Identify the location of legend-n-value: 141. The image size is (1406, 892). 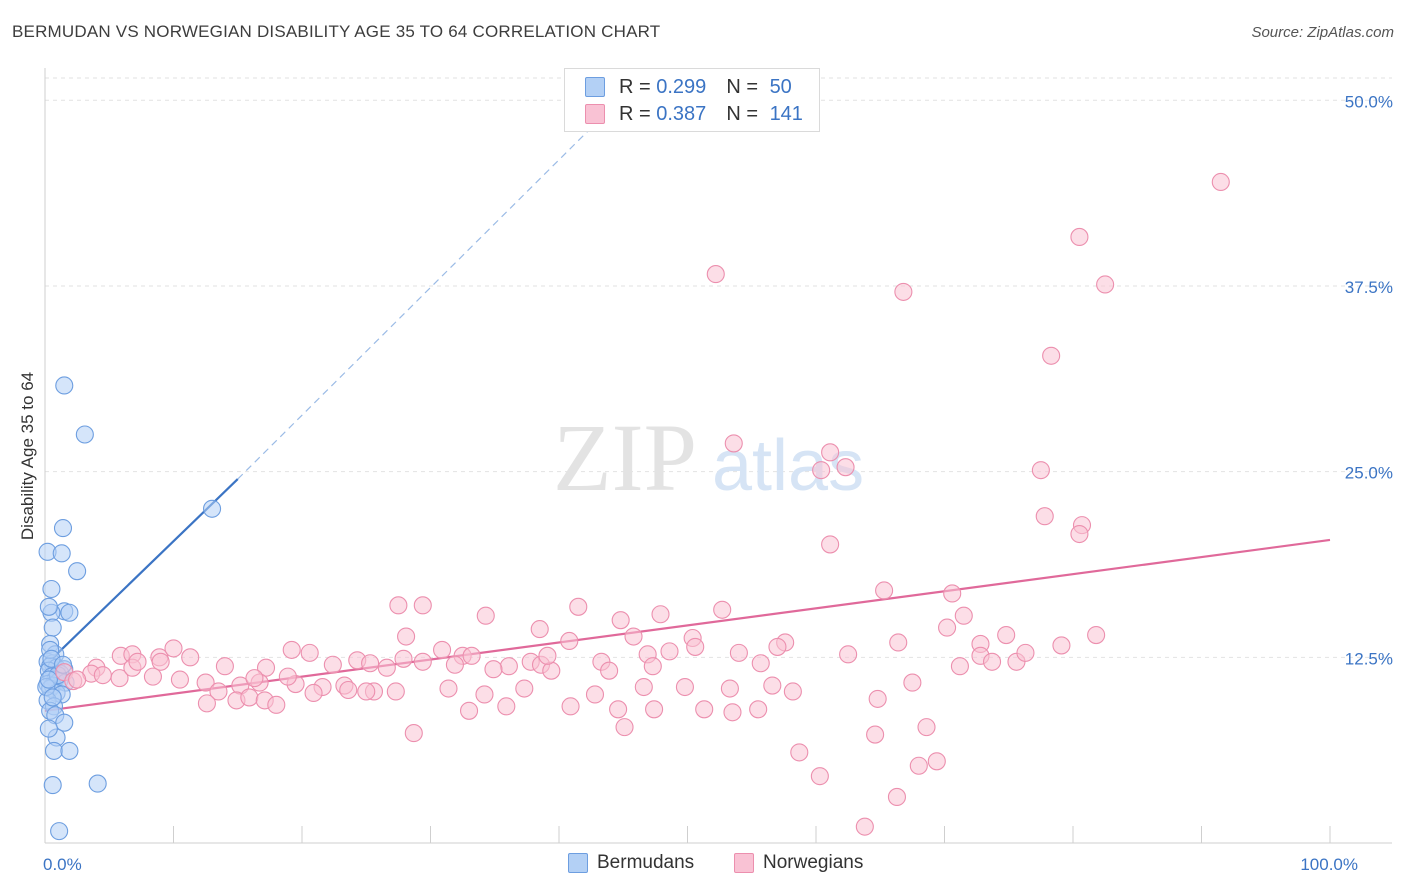
(786, 113).